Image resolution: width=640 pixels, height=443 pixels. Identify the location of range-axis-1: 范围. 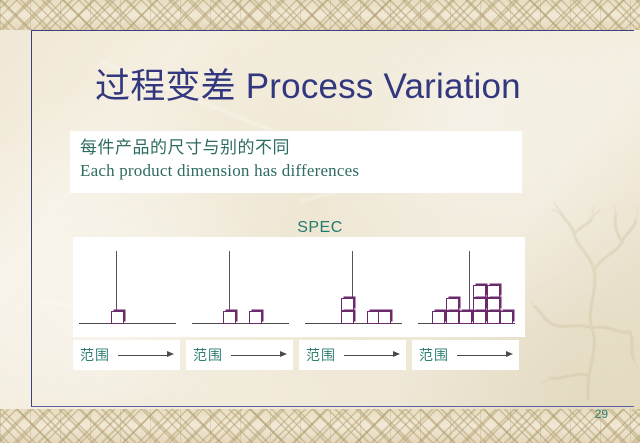
(126, 355).